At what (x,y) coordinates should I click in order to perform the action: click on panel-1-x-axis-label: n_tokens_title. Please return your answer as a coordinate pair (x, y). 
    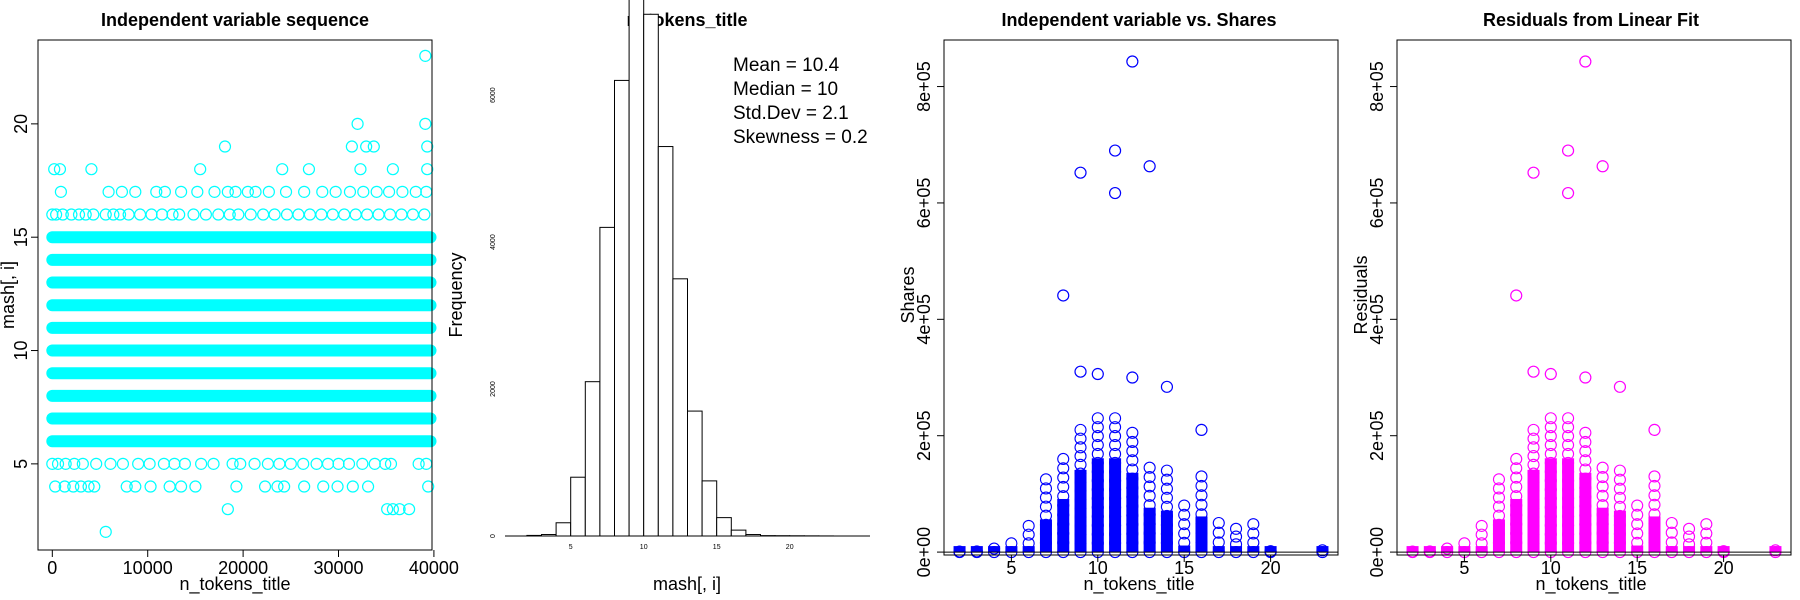
    Looking at the image, I should click on (234, 584).